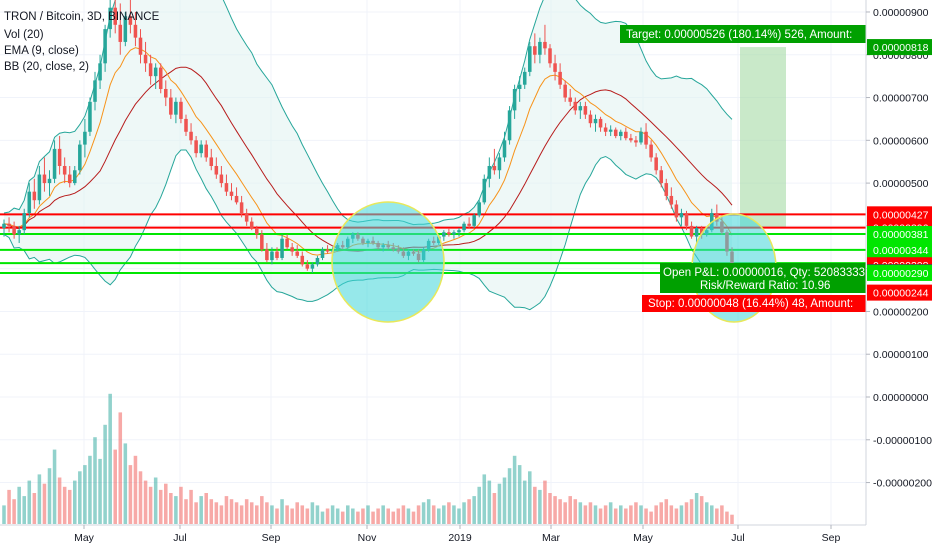 This screenshot has height=550, width=932. Describe the element at coordinates (551, 538) in the screenshot. I see `time-tick-label: Mar` at that location.